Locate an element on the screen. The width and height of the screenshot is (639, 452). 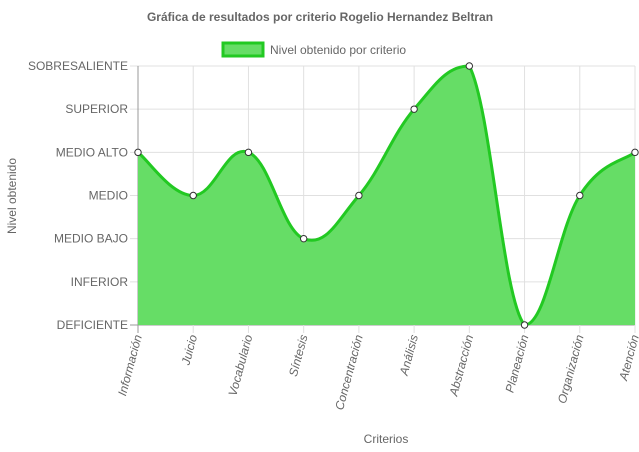
y-tick-label: MEDIO BAJO is located at coordinates (91, 239).